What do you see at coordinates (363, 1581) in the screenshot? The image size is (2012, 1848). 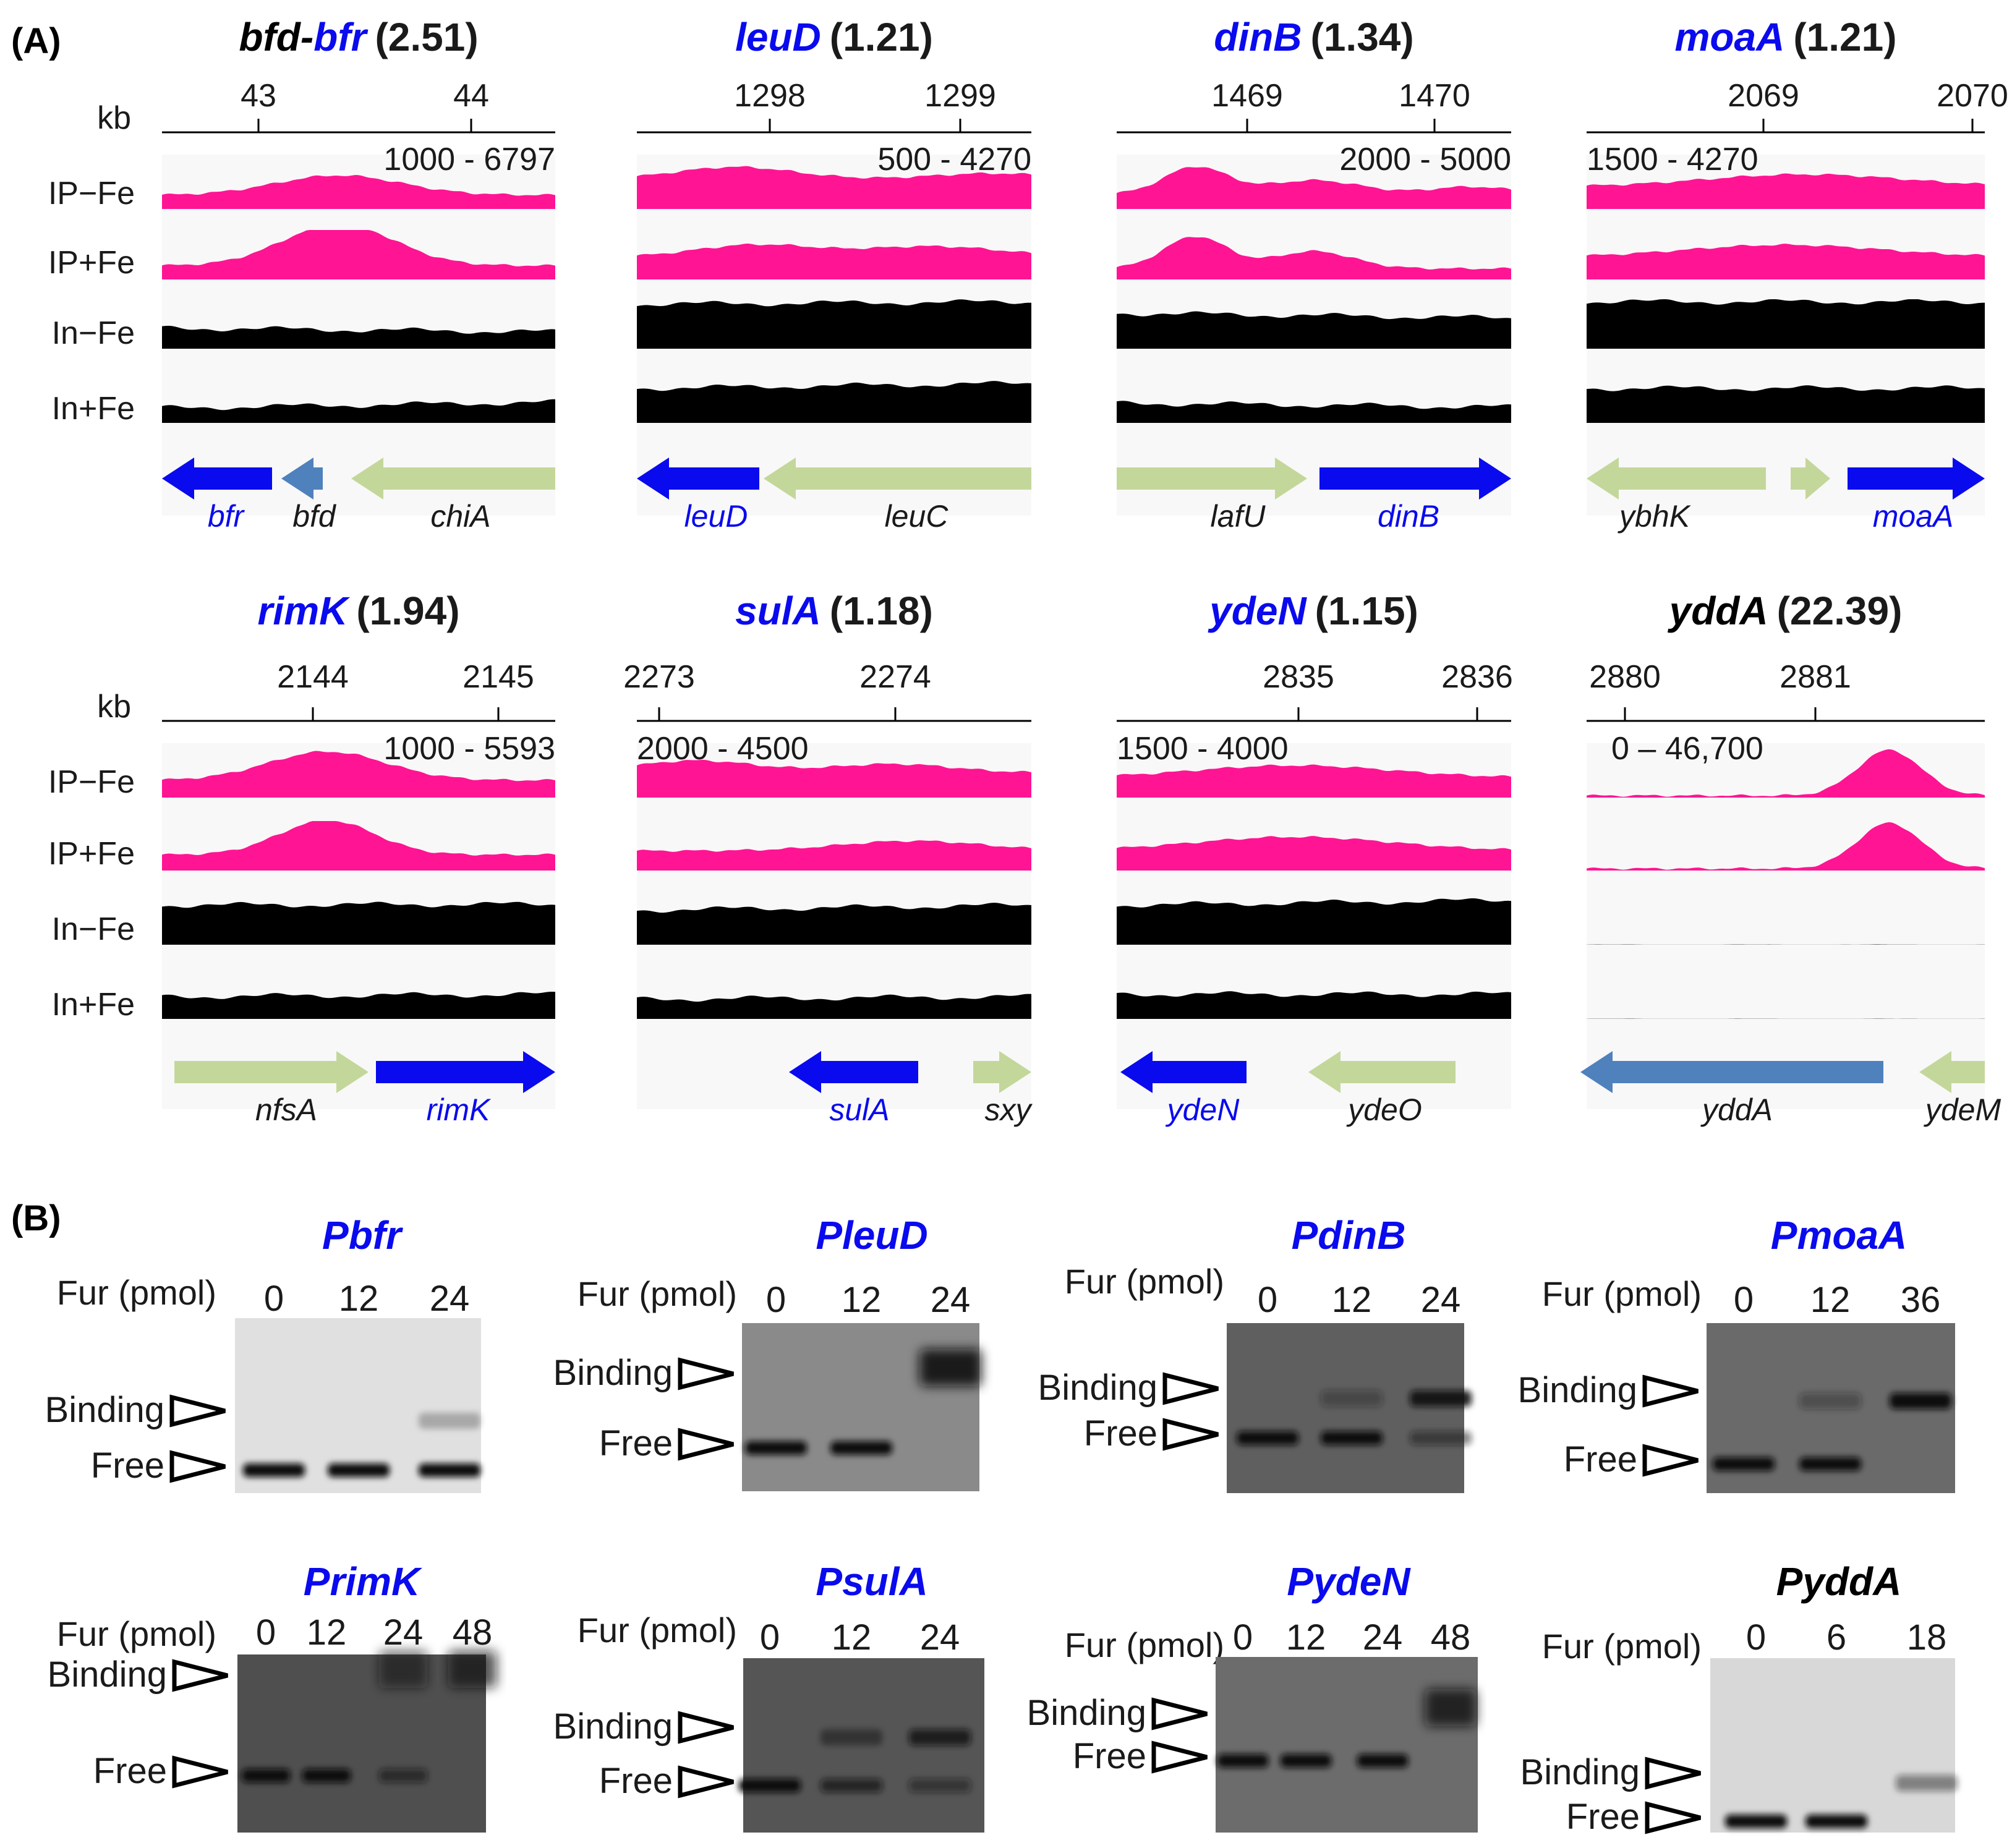 I see `emsa-title: PrimK` at bounding box center [363, 1581].